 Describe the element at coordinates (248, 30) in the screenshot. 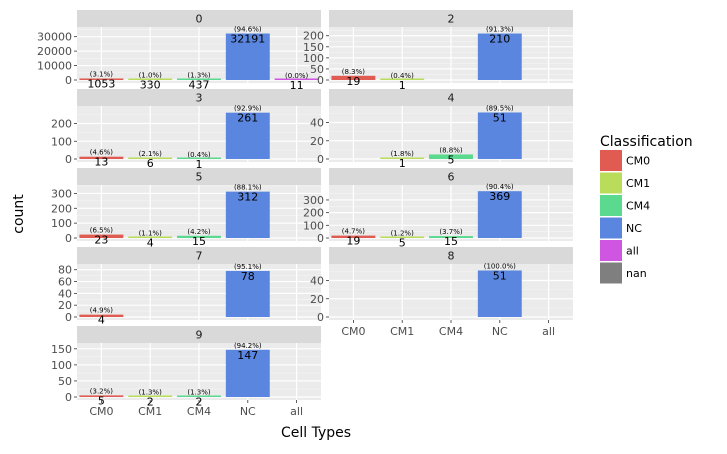

I see `percent-label: (94.6%)` at that location.